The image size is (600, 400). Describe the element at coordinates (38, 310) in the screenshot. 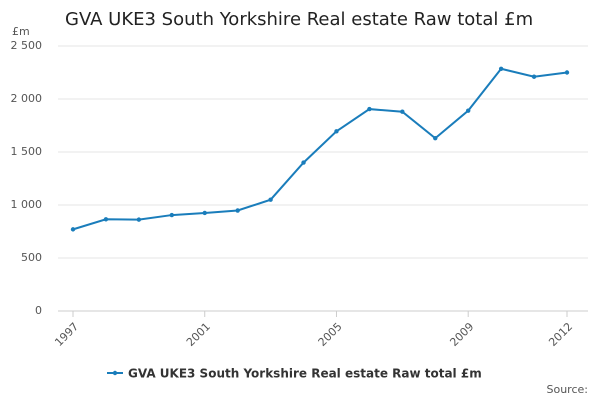

I see `y-tick-label: 0` at that location.